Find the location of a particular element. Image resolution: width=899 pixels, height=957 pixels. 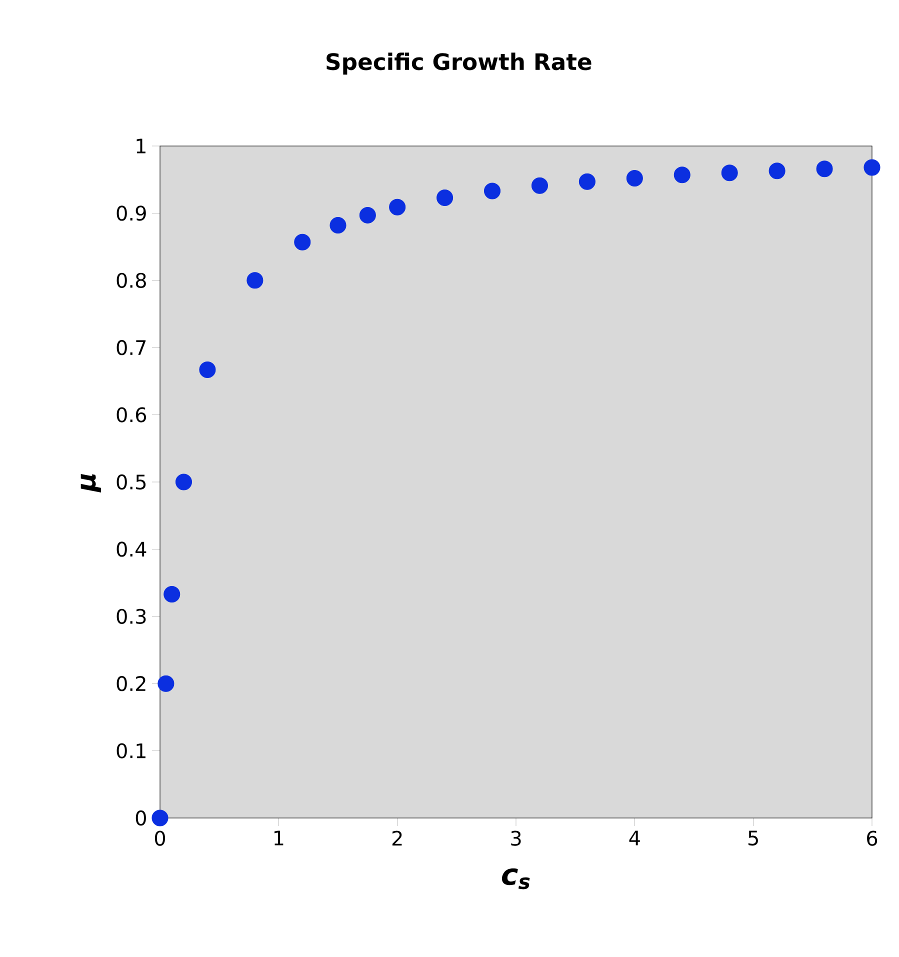

x-tick-label: 0 is located at coordinates (160, 838).